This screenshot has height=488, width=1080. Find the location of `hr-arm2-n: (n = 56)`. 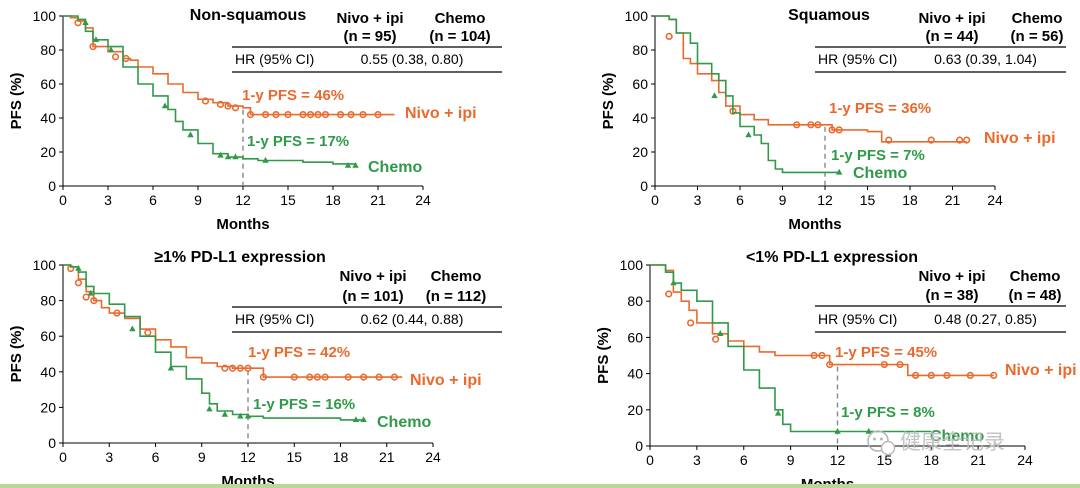

hr-arm2-n: (n = 56) is located at coordinates (1037, 36).